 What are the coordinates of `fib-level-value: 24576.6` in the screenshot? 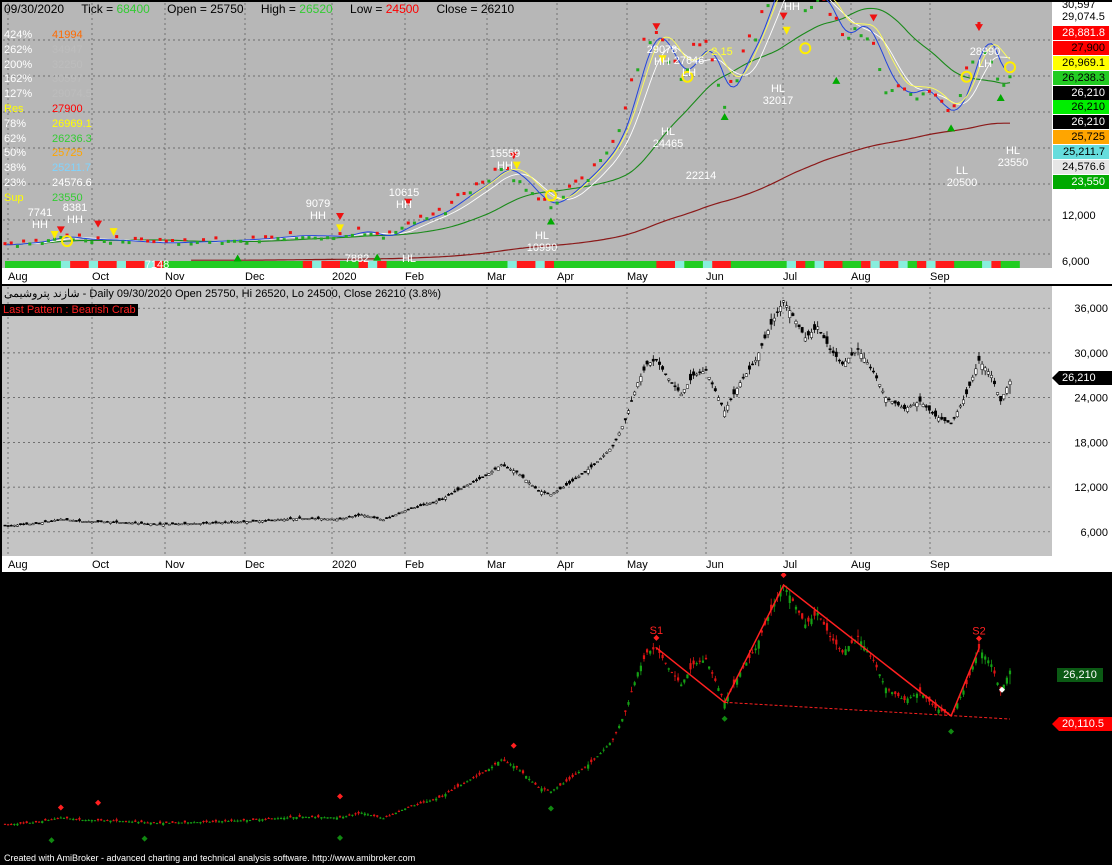 It's located at (72, 182).